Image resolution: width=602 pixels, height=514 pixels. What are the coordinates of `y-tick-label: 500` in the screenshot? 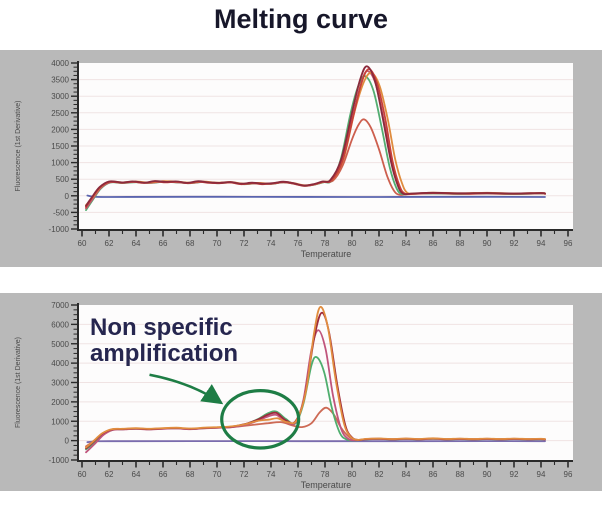 It's located at (63, 179).